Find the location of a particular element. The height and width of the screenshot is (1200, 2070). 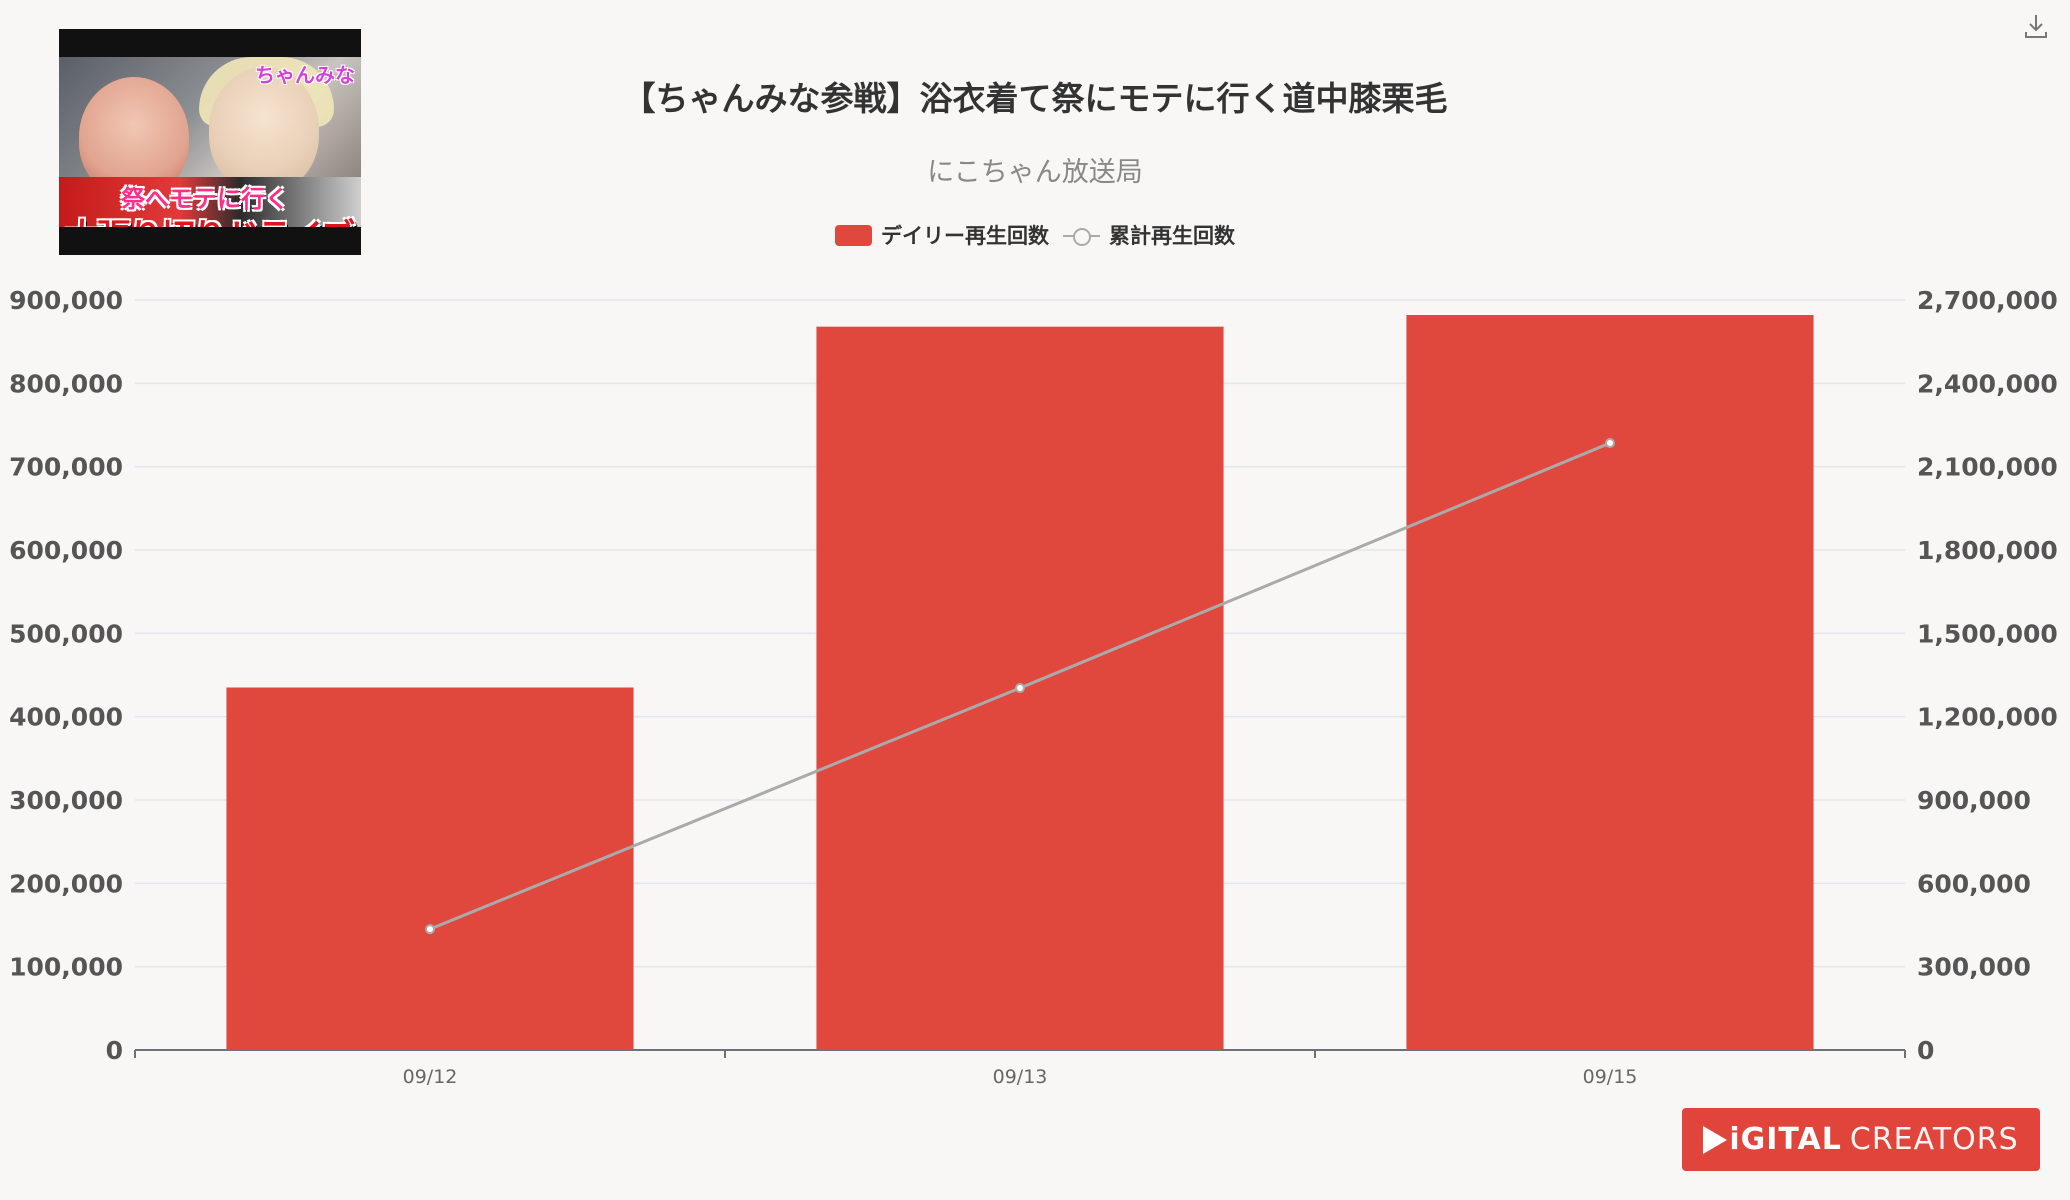

y-right-tick-label: 1,800,000 is located at coordinates (1987, 550).